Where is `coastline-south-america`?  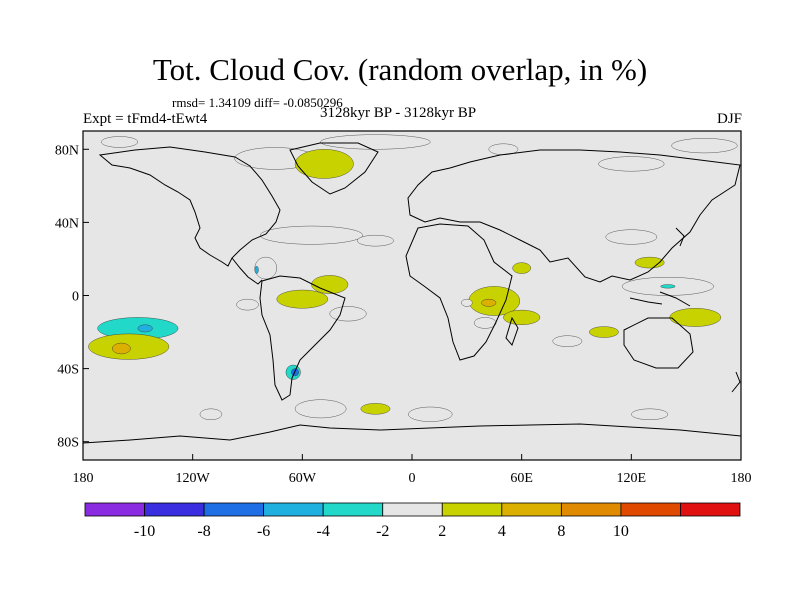 coastline-south-america is located at coordinates (302, 338).